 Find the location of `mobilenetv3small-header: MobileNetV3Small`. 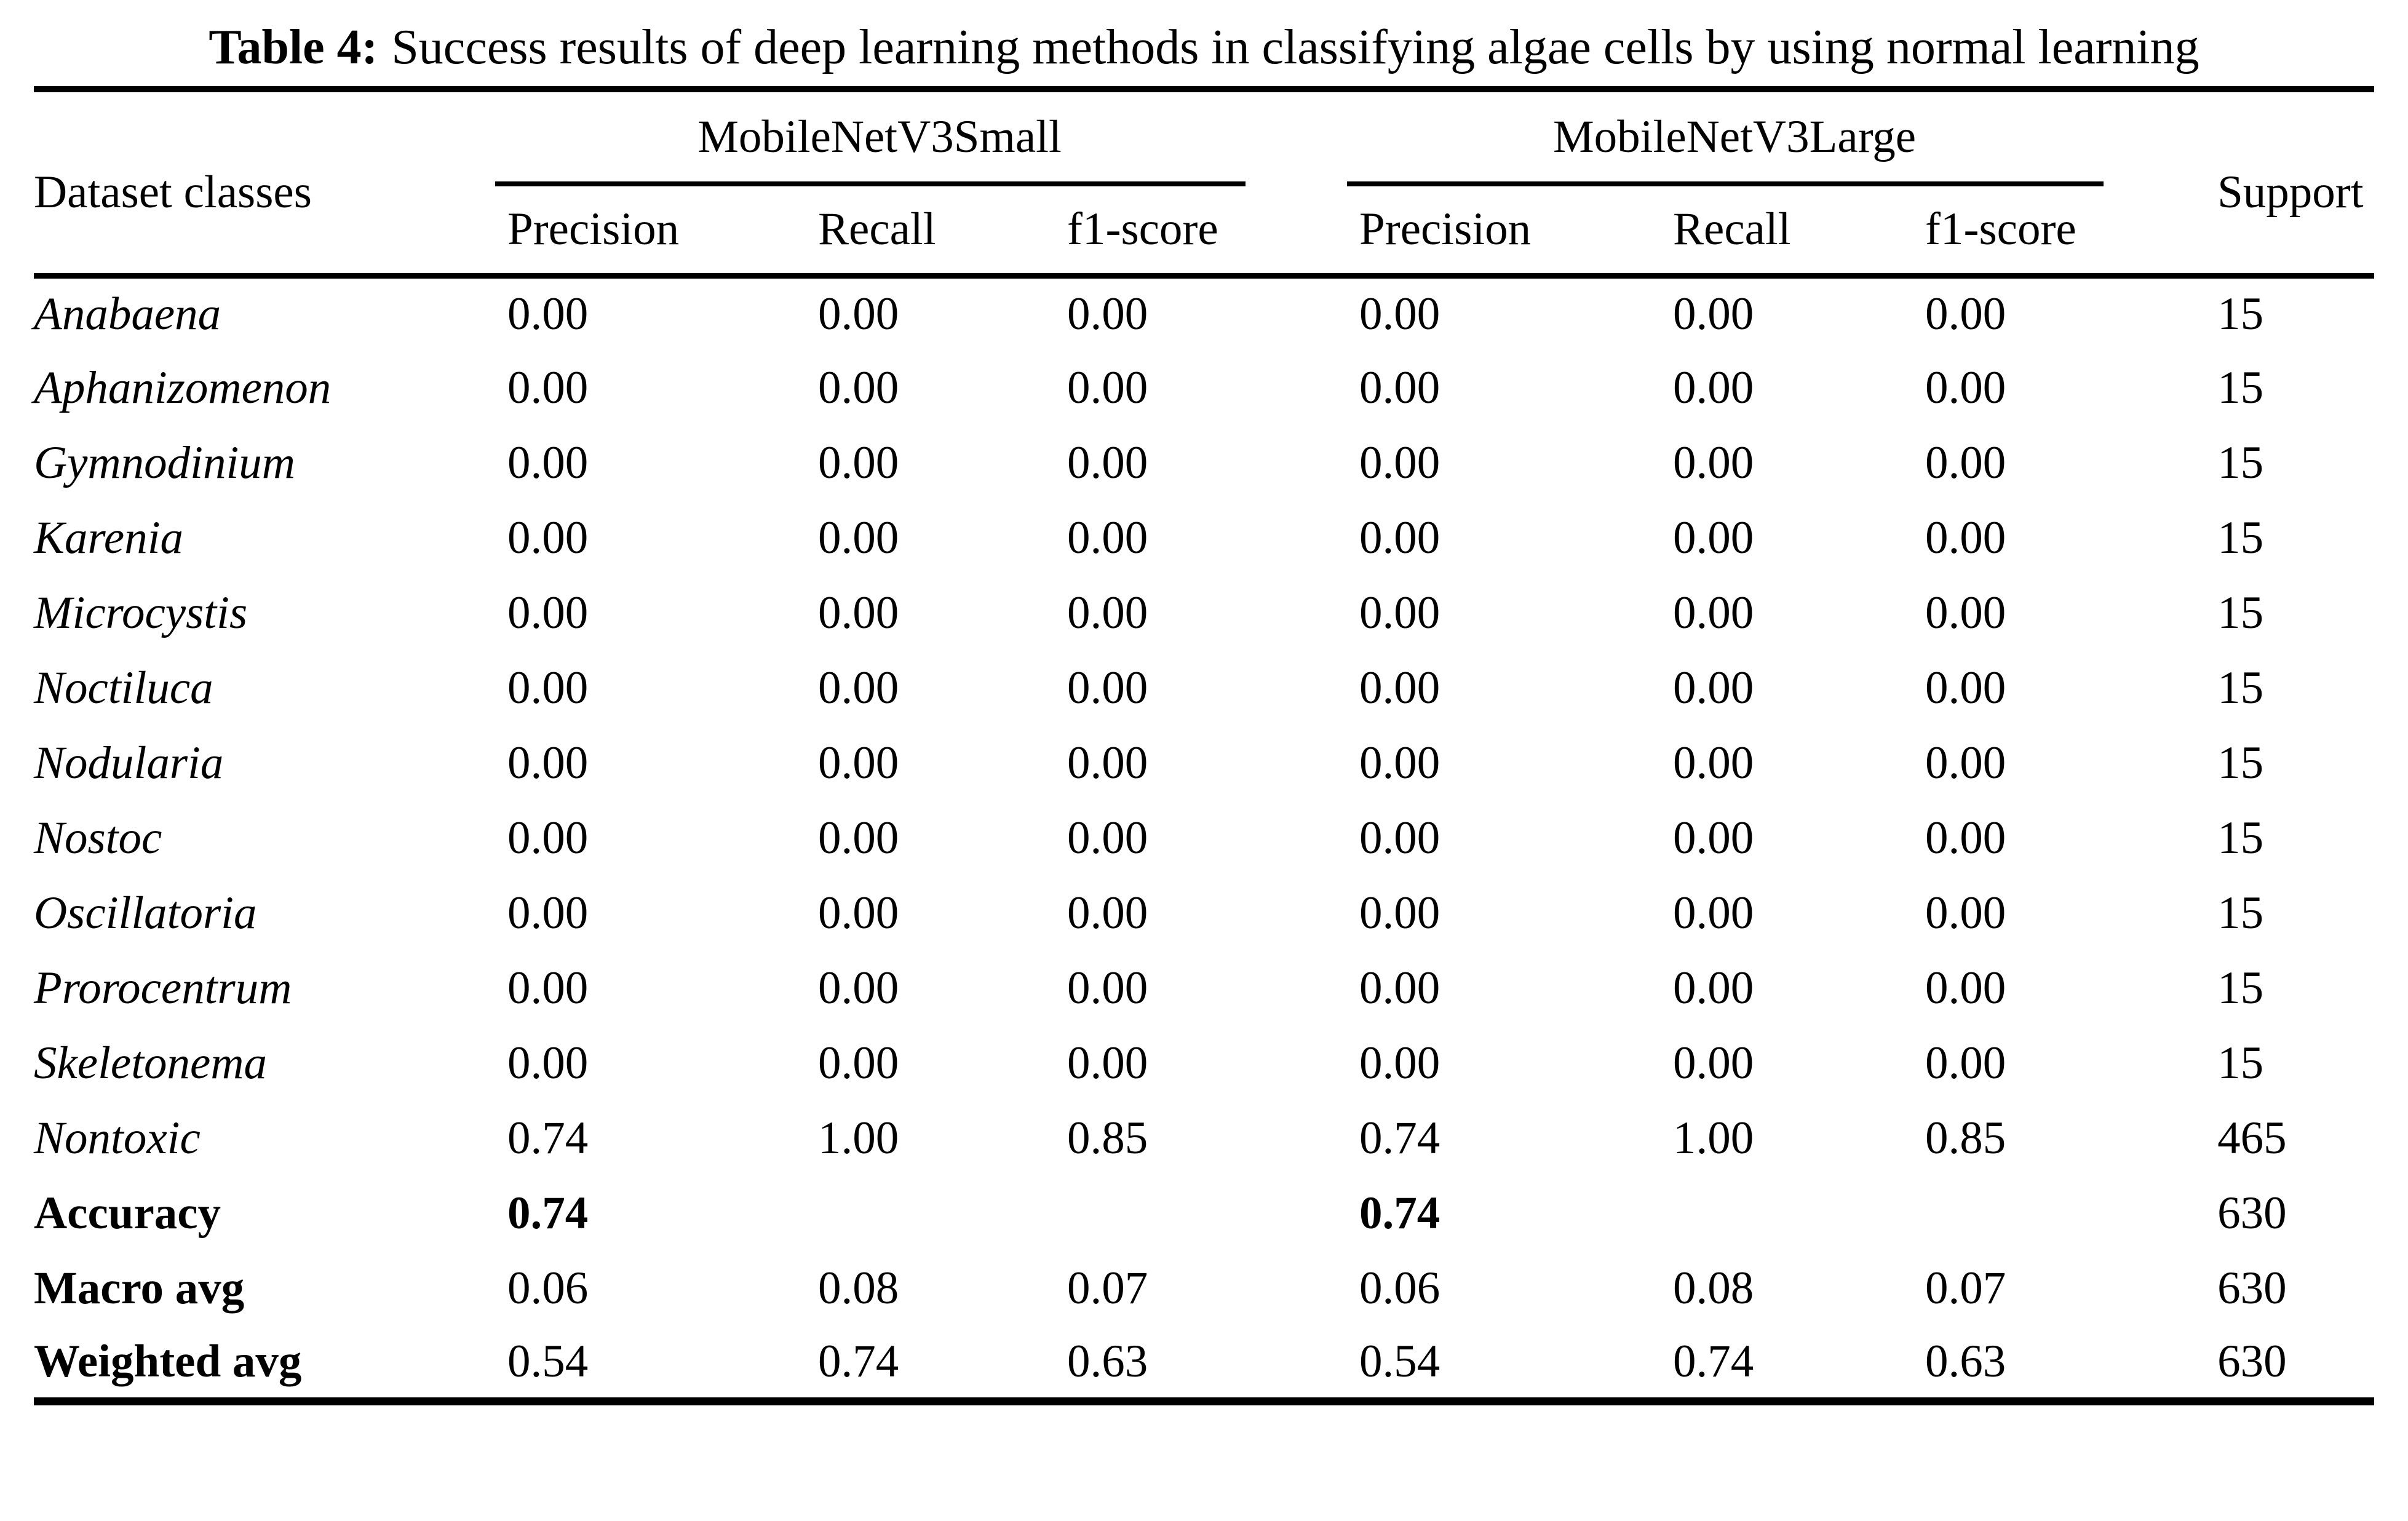

mobilenetv3small-header: MobileNetV3Small is located at coordinates (879, 136).